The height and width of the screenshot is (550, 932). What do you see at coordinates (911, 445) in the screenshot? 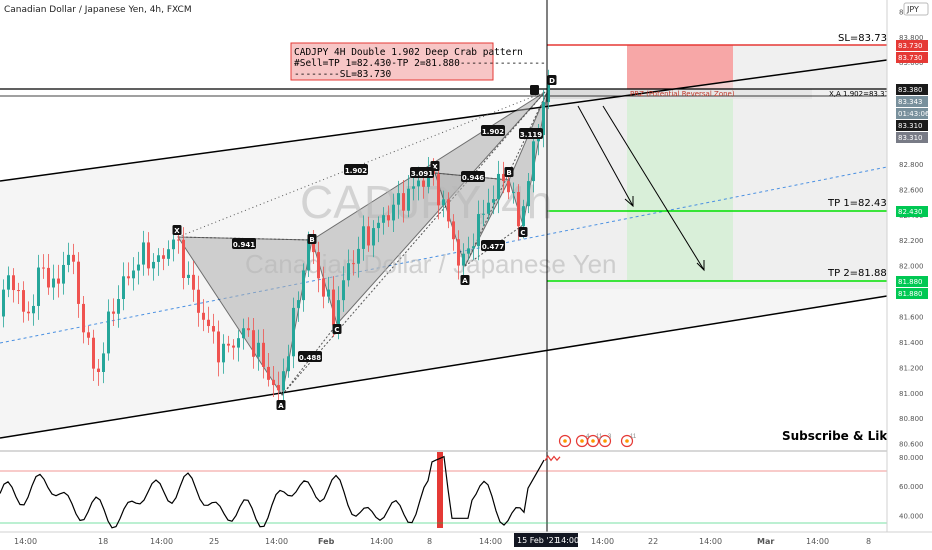
I see `price-tick-label: 80.600` at bounding box center [911, 445].